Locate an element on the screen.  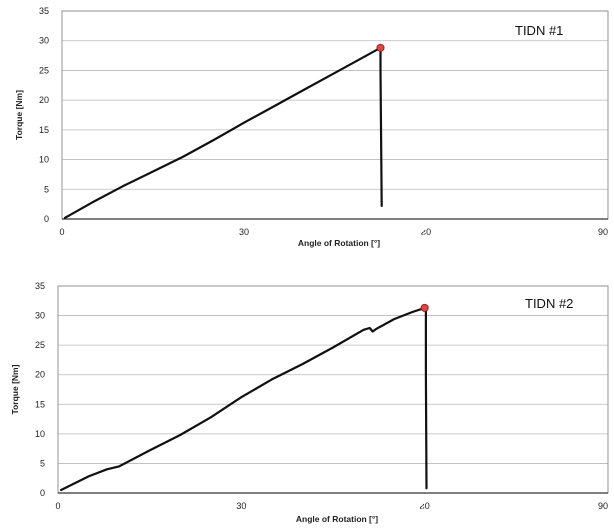
y-axis-title-panel-2: Torque [Nm] is located at coordinates (15, 389).